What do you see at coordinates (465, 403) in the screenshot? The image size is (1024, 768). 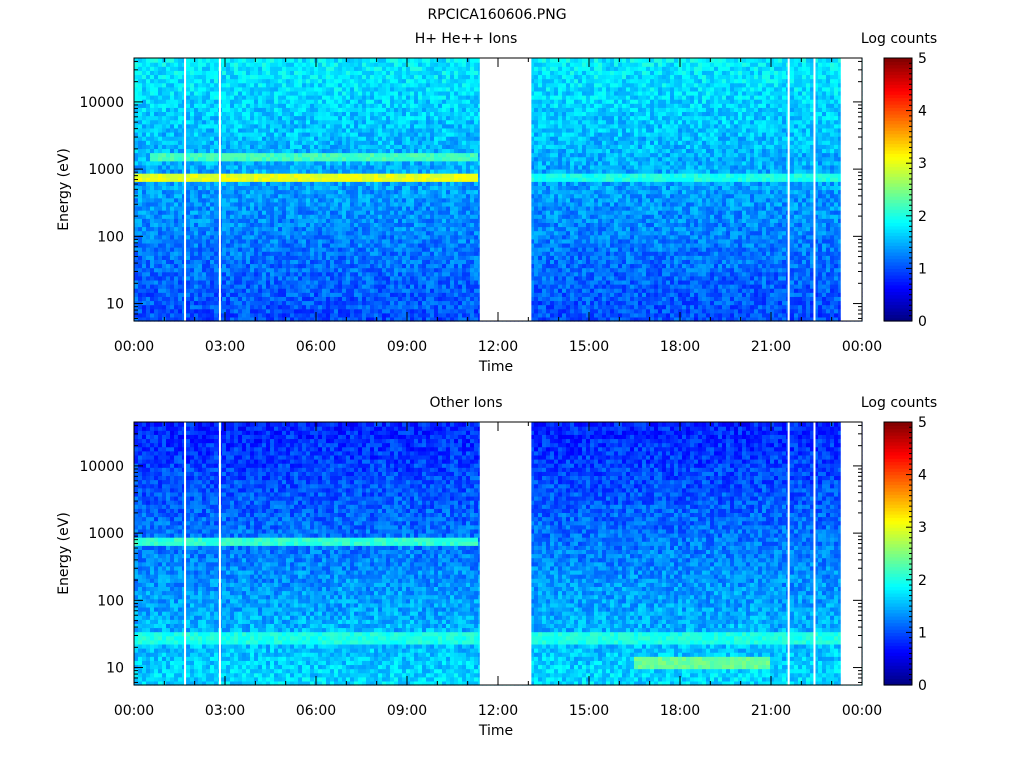 I see `panel-title: Other Ions` at bounding box center [465, 403].